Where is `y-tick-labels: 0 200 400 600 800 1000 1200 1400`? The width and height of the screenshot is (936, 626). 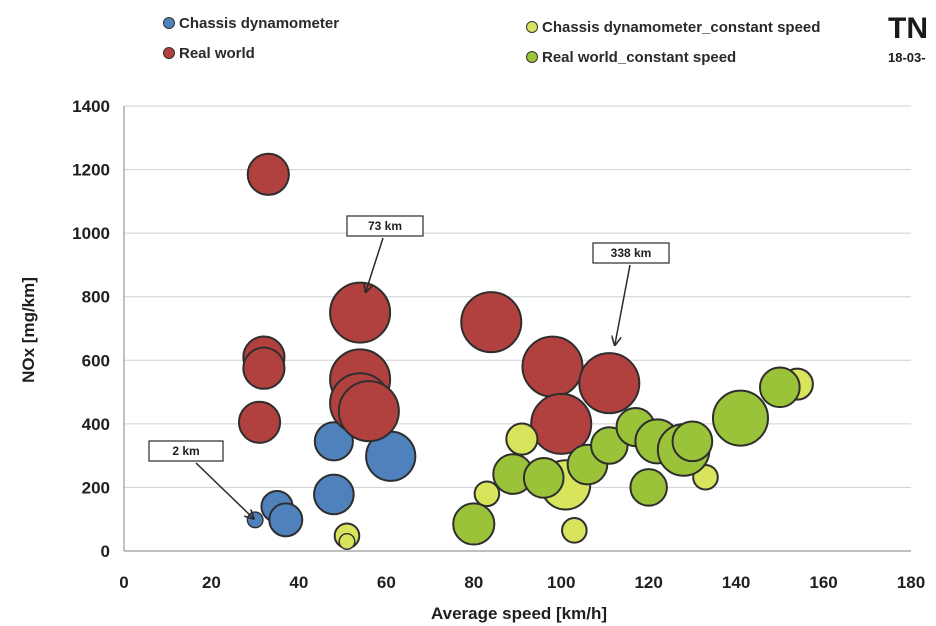 y-tick-labels: 0 200 400 600 800 1000 1200 1400 is located at coordinates (91, 329).